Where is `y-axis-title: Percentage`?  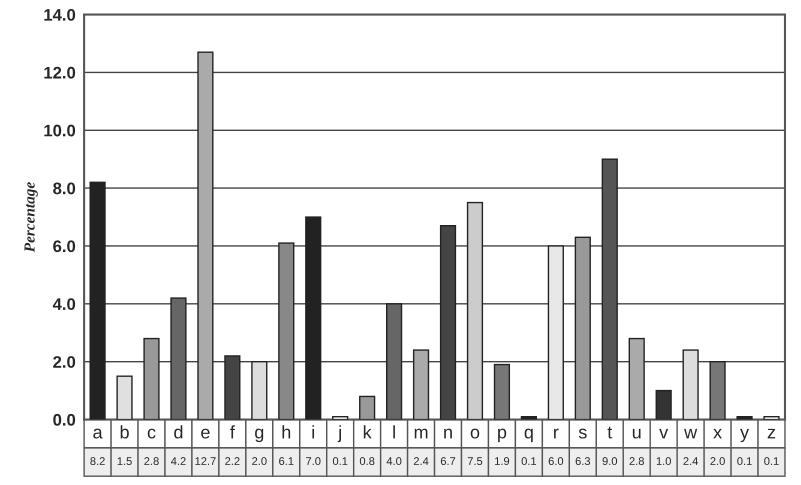
y-axis-title: Percentage is located at coordinates (31, 217).